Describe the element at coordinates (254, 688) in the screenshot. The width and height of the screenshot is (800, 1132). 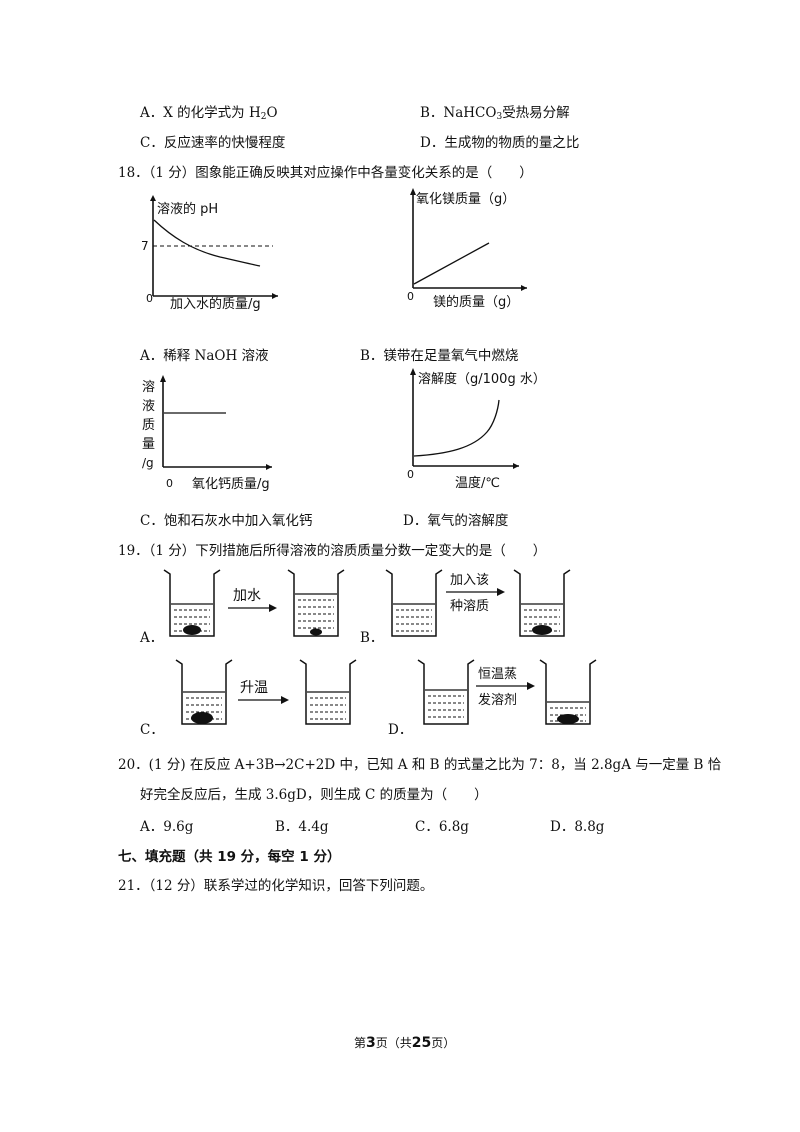
I see `q19-c-arrow-label: 升温` at that location.